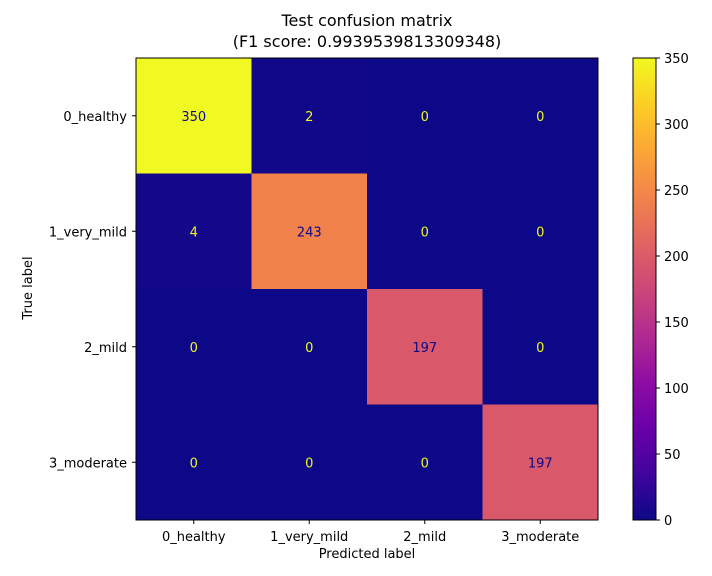 This screenshot has width=712, height=576. Describe the element at coordinates (367, 554) in the screenshot. I see `x-axis-label: Predicted label` at that location.